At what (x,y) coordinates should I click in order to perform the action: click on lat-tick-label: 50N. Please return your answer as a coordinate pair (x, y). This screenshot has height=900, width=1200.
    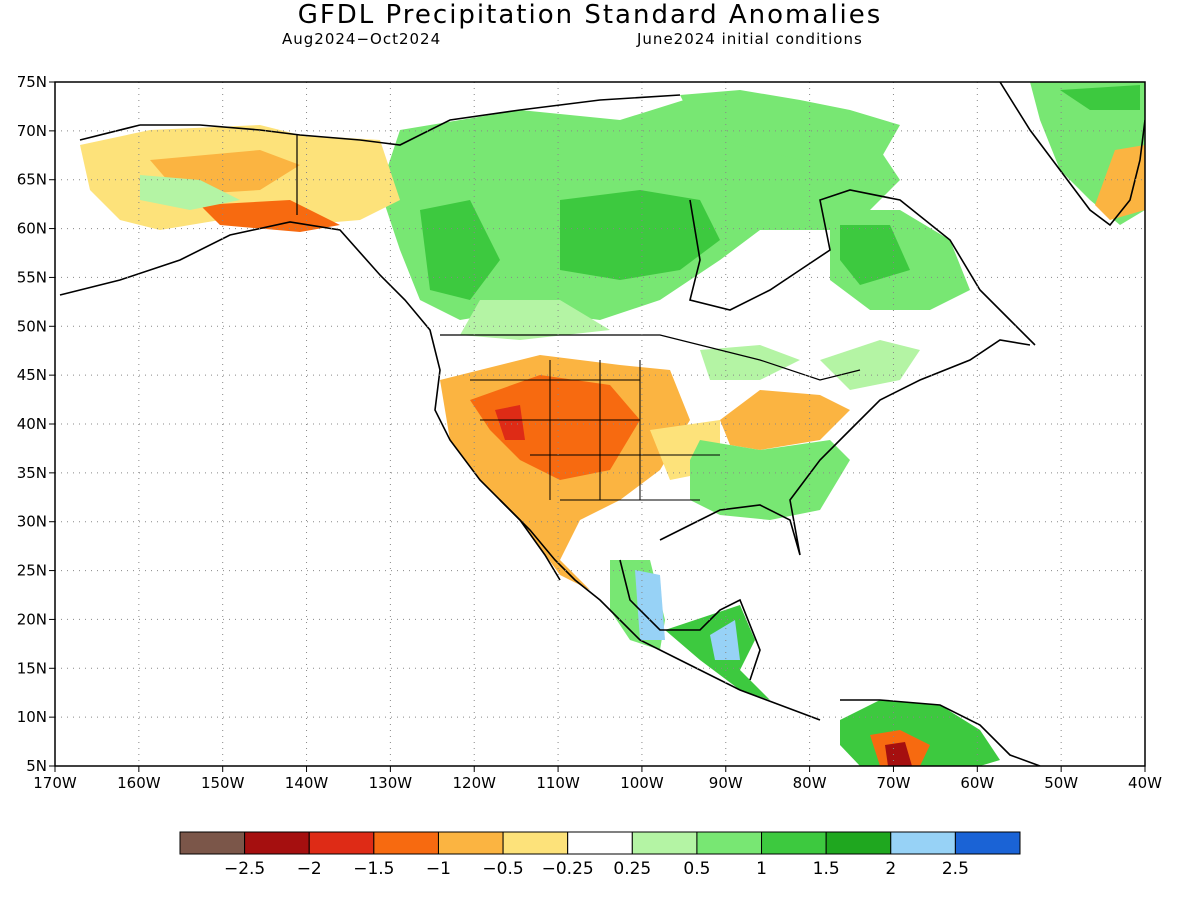
    Looking at the image, I should click on (32, 326).